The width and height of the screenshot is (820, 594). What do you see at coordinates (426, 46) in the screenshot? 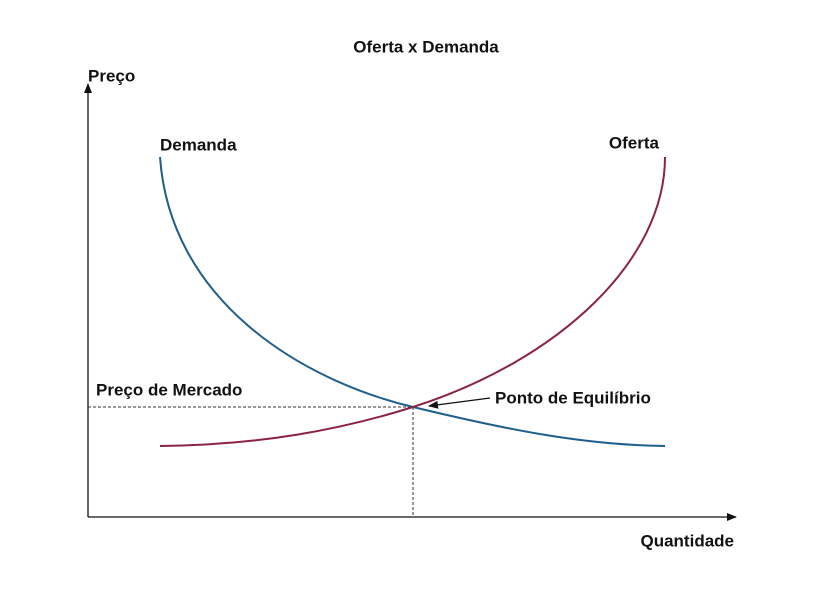
I see `title: Oferta x Demanda` at bounding box center [426, 46].